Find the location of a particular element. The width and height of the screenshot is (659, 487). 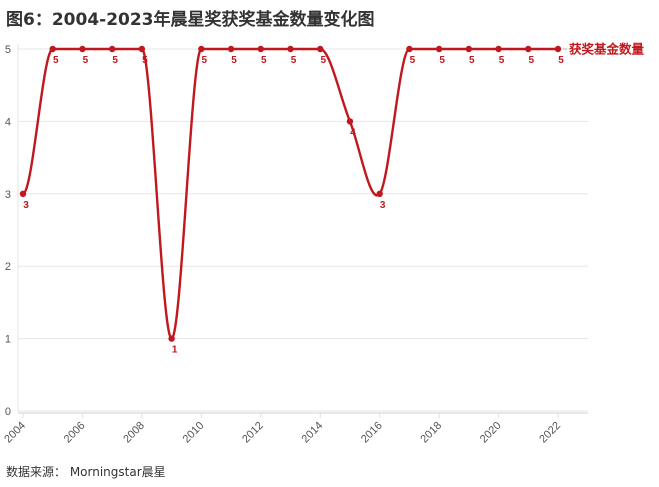

y-tick-label: 4 is located at coordinates (8, 122).